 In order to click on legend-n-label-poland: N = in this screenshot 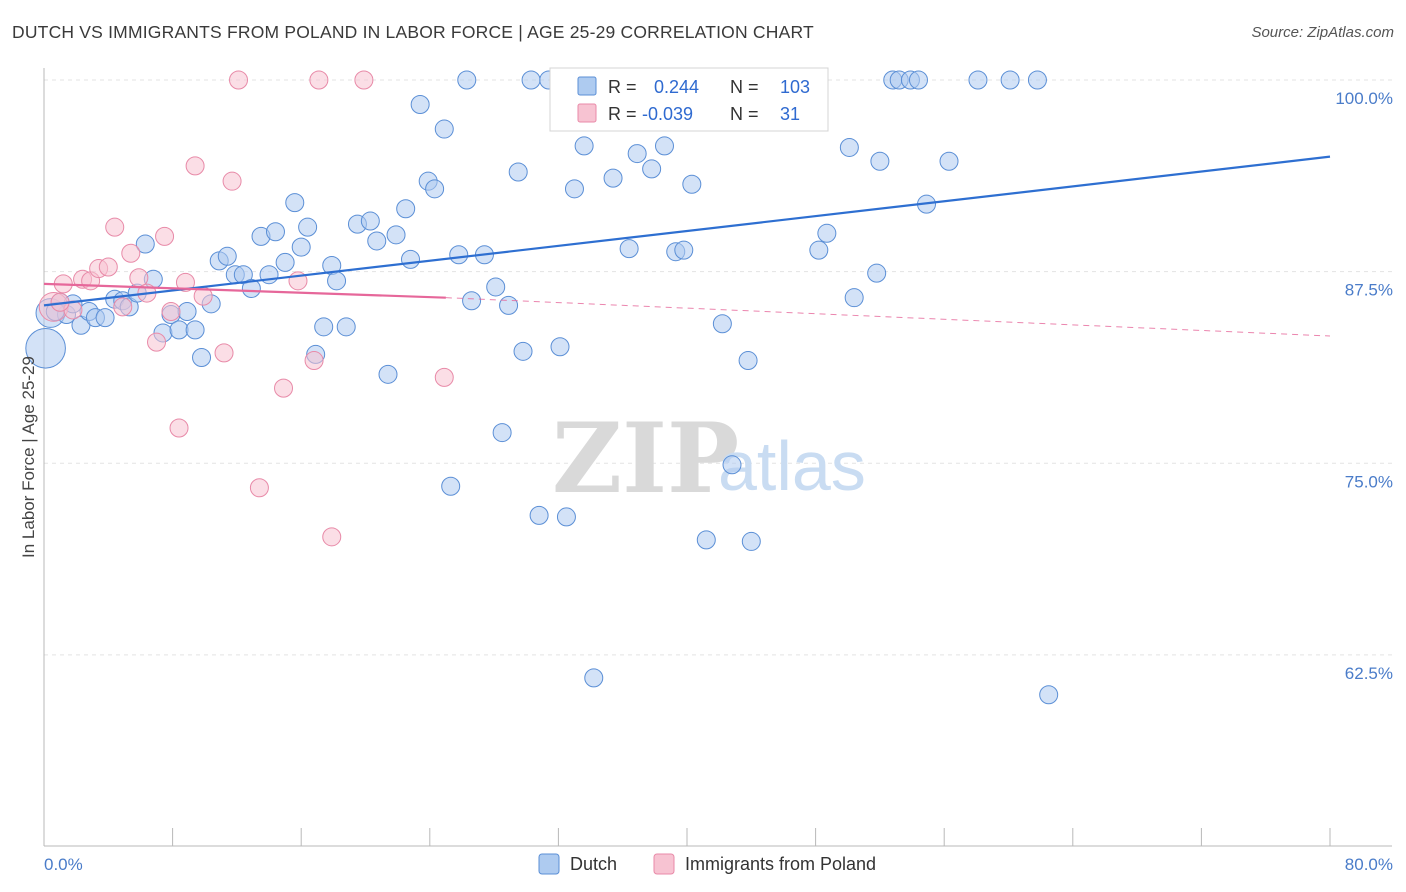, I will do `click(744, 114)`.